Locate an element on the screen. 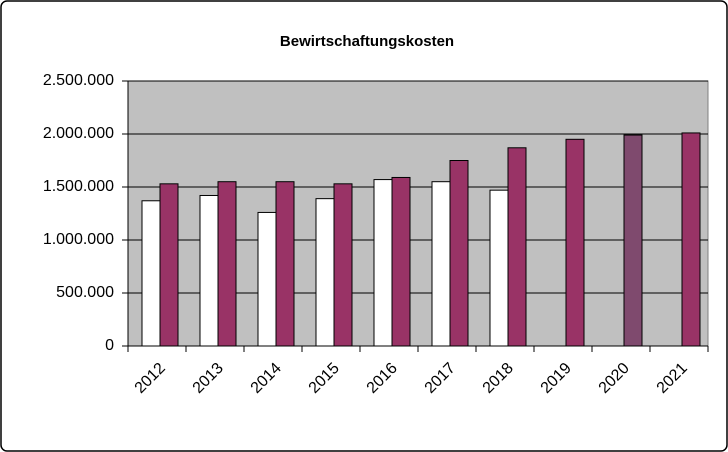 This screenshot has width=728, height=452. y-tick-label: 0 is located at coordinates (109, 345).